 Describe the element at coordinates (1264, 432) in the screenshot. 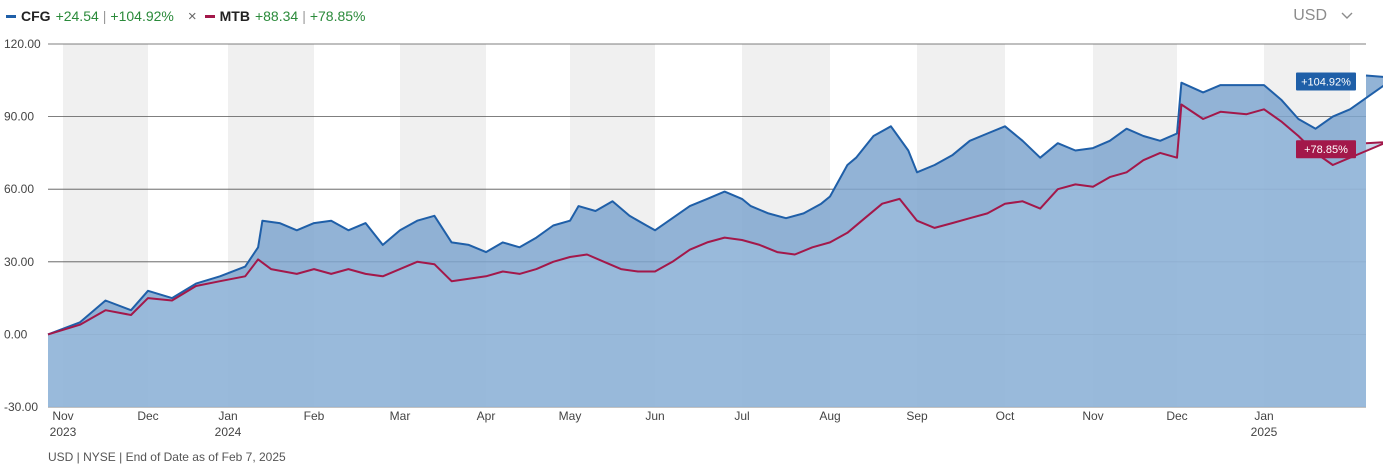

I see `x-tick-year-label: 2025` at that location.